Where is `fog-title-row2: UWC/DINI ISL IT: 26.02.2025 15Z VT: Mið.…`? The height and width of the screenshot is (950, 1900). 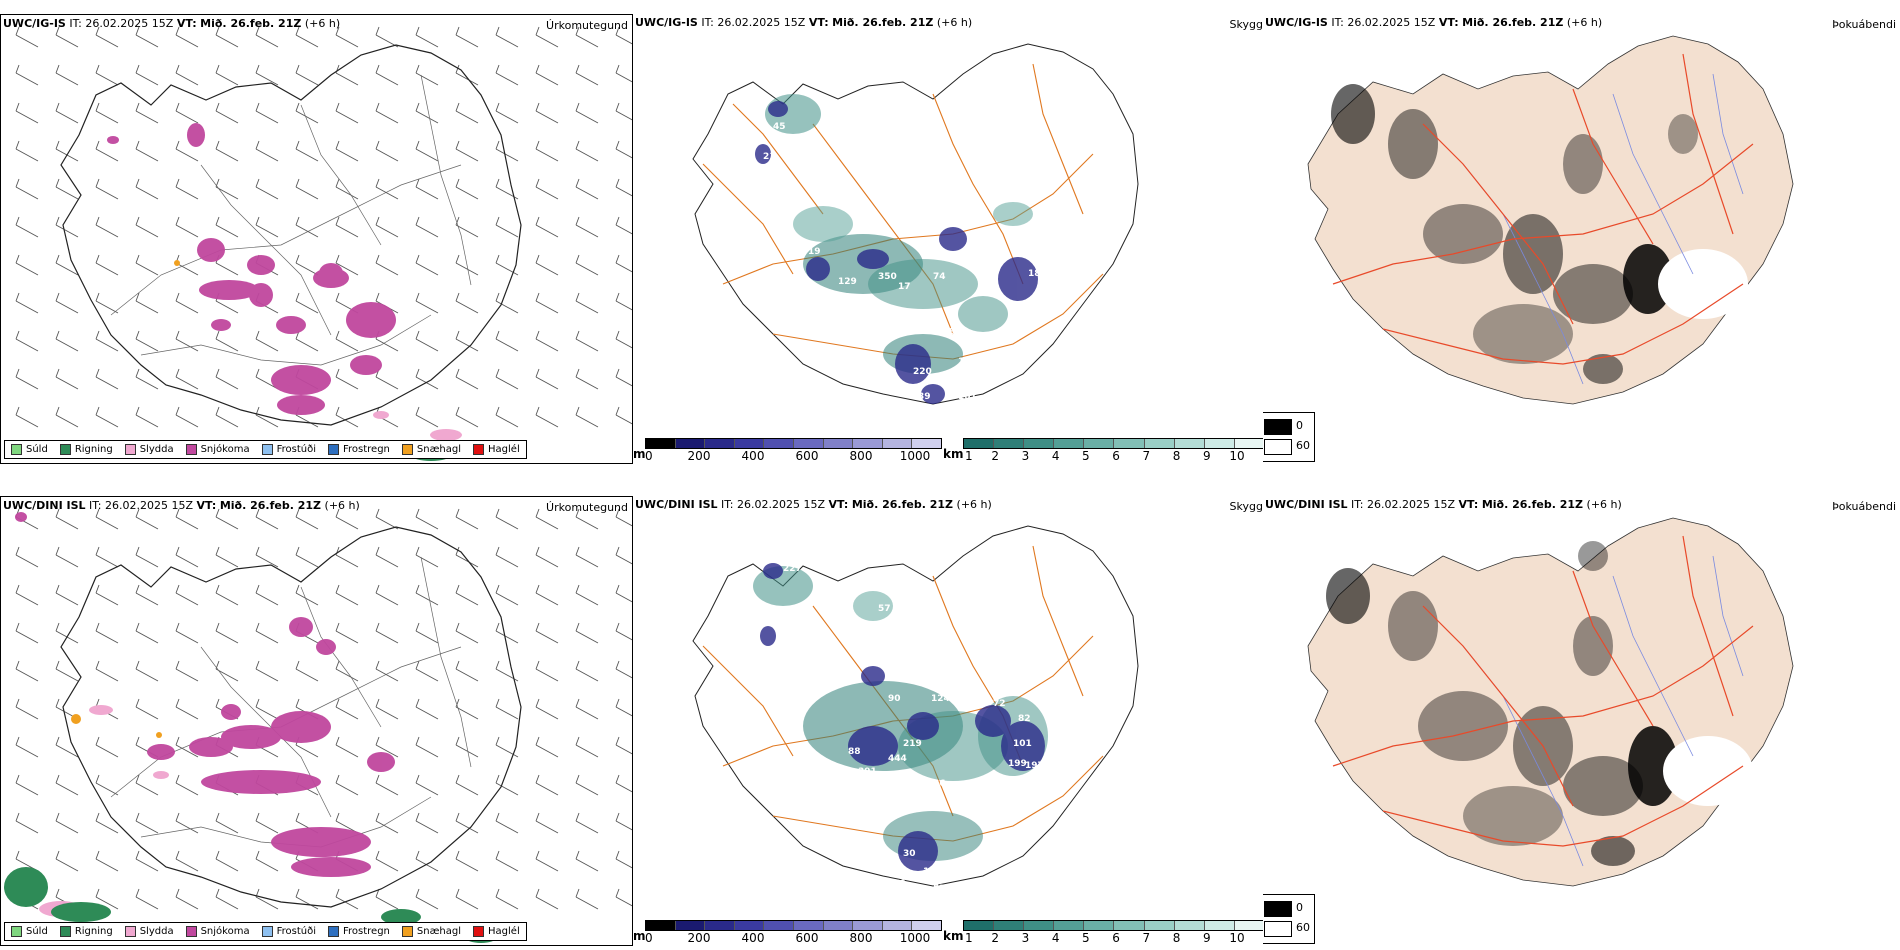 fog-title-row2: UWC/DINI ISL IT: 26.02.2025 15Z VT: Mið.… is located at coordinates (1443, 504).